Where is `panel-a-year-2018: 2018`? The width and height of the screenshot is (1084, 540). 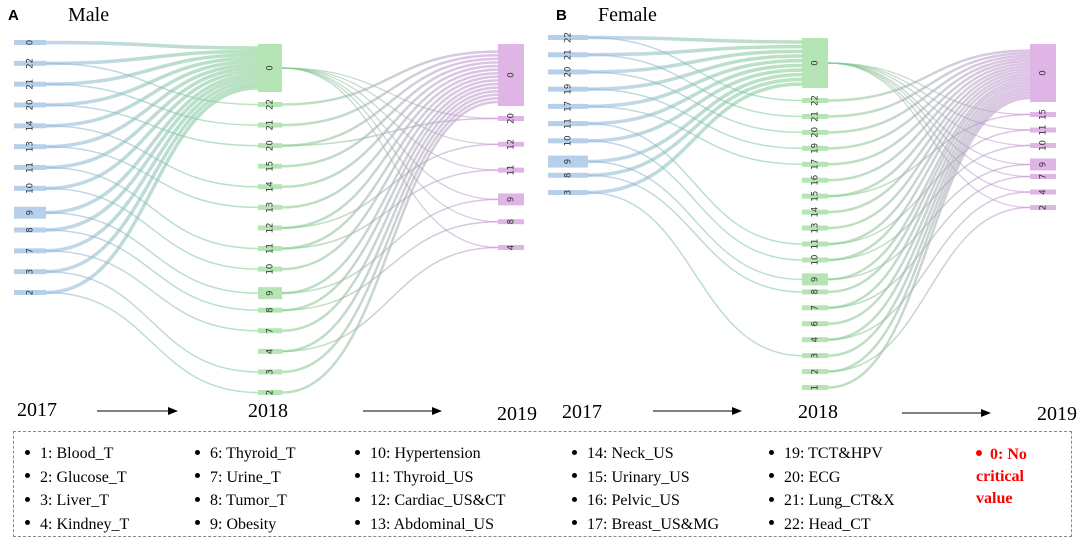 panel-a-year-2018: 2018 is located at coordinates (268, 411).